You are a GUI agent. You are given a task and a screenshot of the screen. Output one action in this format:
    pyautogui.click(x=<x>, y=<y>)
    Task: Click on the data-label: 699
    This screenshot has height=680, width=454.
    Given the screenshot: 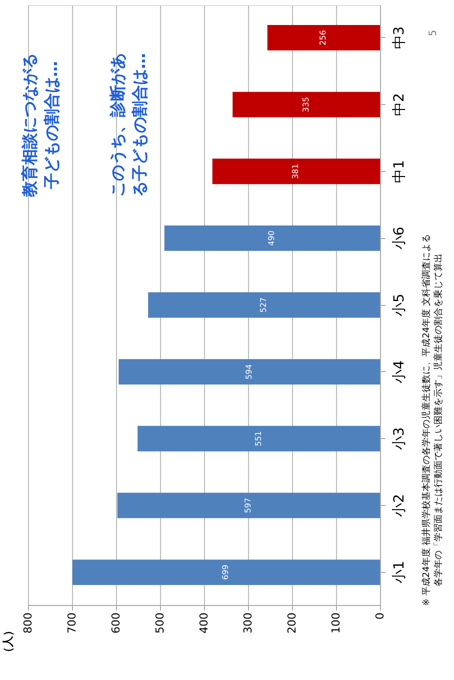 What is the action you would take?
    pyautogui.click(x=225, y=572)
    